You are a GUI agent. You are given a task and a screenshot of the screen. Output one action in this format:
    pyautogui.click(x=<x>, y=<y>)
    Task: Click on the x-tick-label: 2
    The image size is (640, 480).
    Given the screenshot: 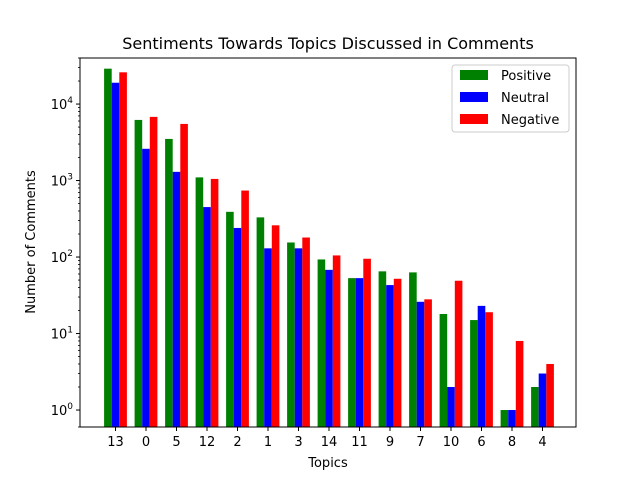 What is the action you would take?
    pyautogui.click(x=237, y=442)
    